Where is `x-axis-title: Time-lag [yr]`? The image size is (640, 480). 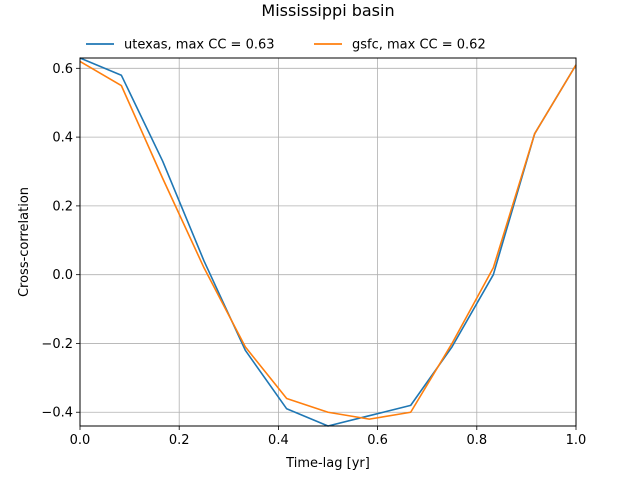
x-axis-title: Time-lag [yr] is located at coordinates (327, 463).